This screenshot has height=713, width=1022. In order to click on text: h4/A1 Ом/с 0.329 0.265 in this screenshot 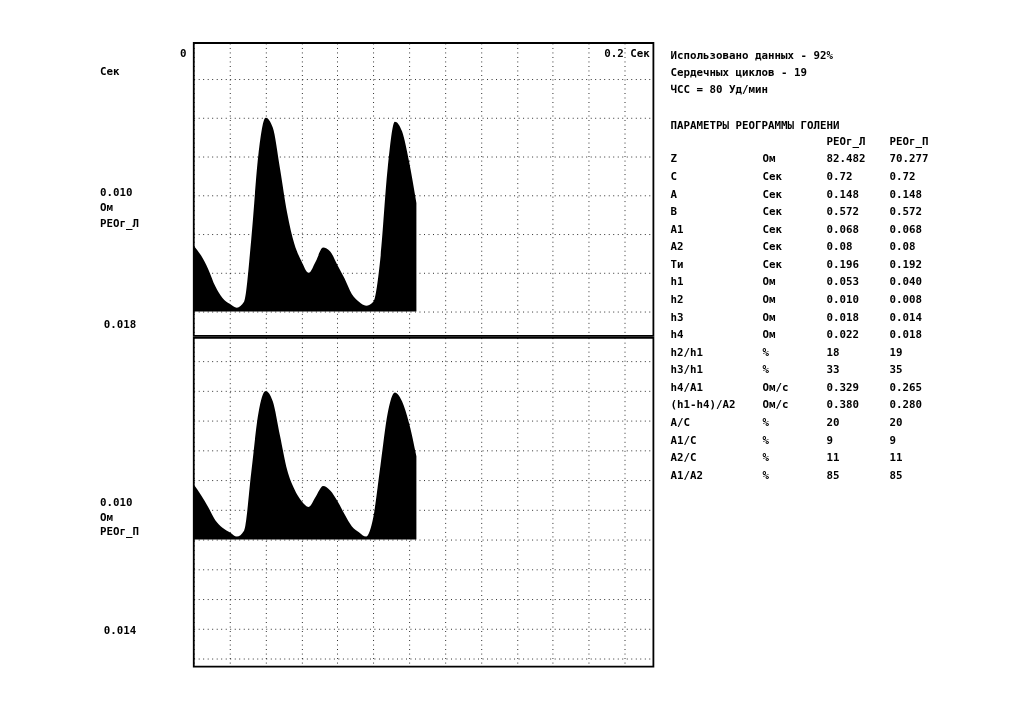, I will do `click(796, 387)`.